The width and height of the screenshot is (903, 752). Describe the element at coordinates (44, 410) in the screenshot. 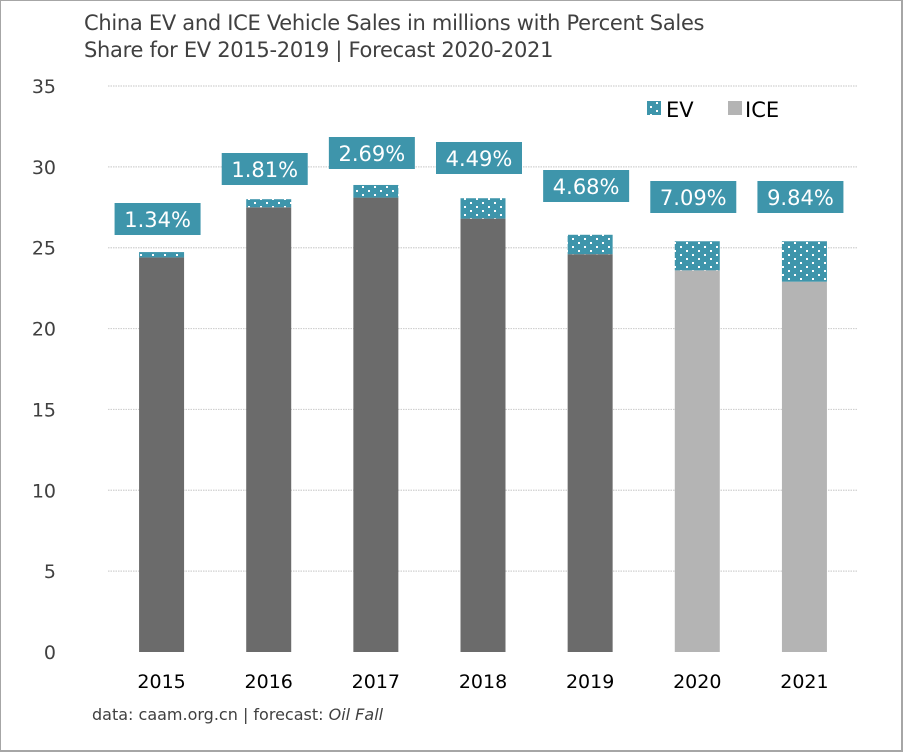

I see `y-tick-label: 15` at that location.